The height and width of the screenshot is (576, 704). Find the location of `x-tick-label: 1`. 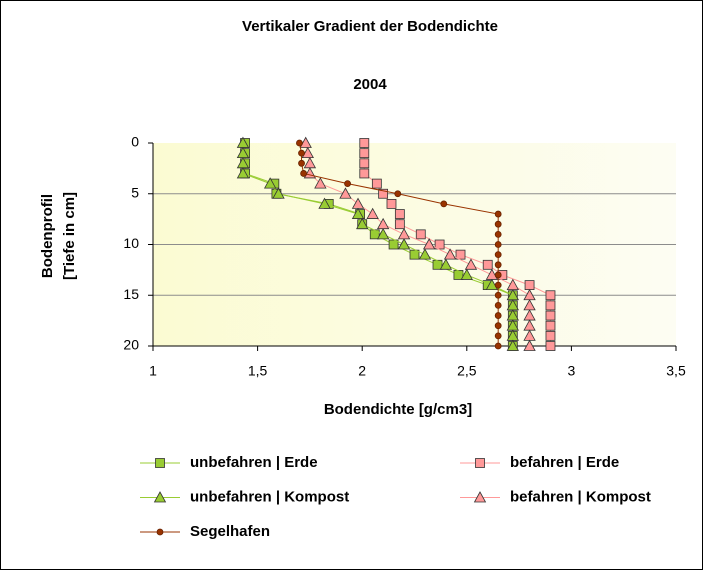

x-tick-label: 1 is located at coordinates (153, 371).